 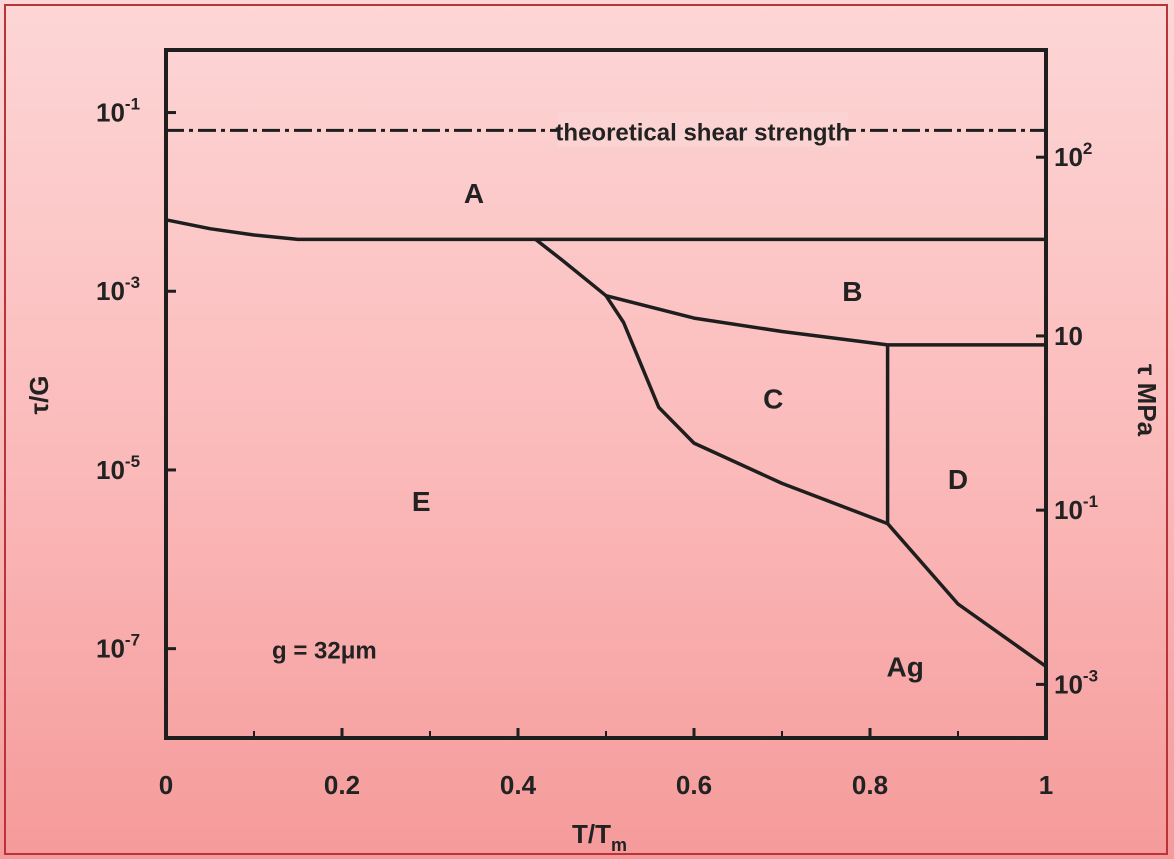 I want to click on line-label-label-0: theoretical shear strength, so click(x=702, y=132).